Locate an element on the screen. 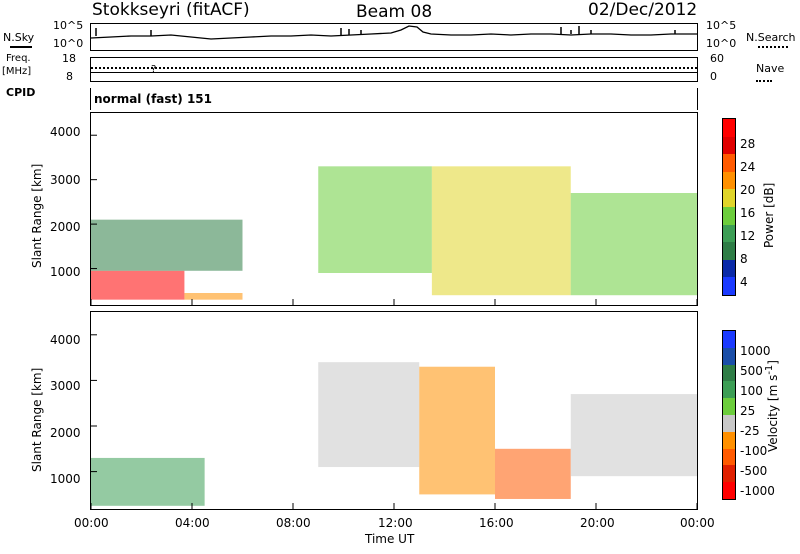  power-cb-tick-28: 28 is located at coordinates (748, 144).